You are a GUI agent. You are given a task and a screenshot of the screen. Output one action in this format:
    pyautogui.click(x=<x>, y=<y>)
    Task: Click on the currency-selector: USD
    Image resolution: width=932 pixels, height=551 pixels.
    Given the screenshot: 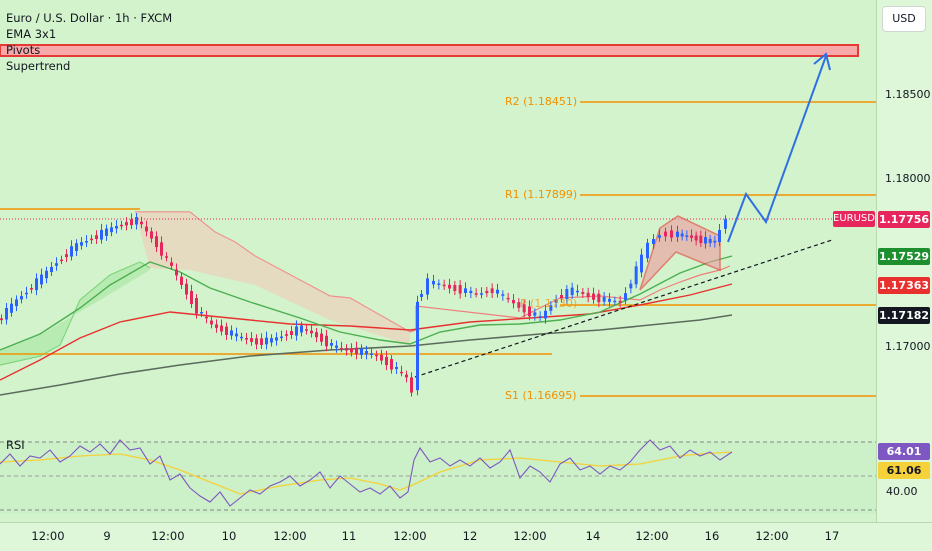 What is the action you would take?
    pyautogui.click(x=904, y=19)
    